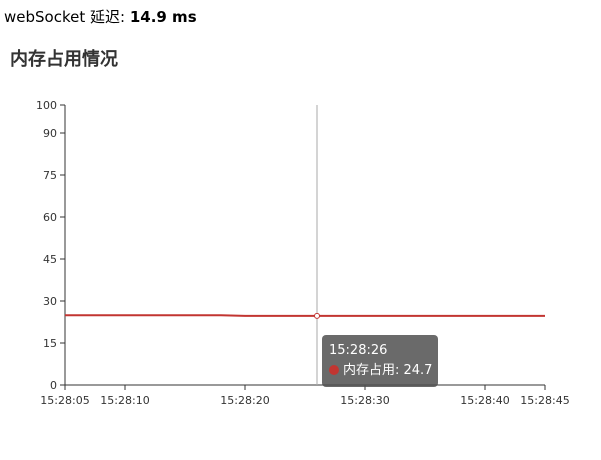  I want to click on y-tick-label: 45, so click(50, 259).